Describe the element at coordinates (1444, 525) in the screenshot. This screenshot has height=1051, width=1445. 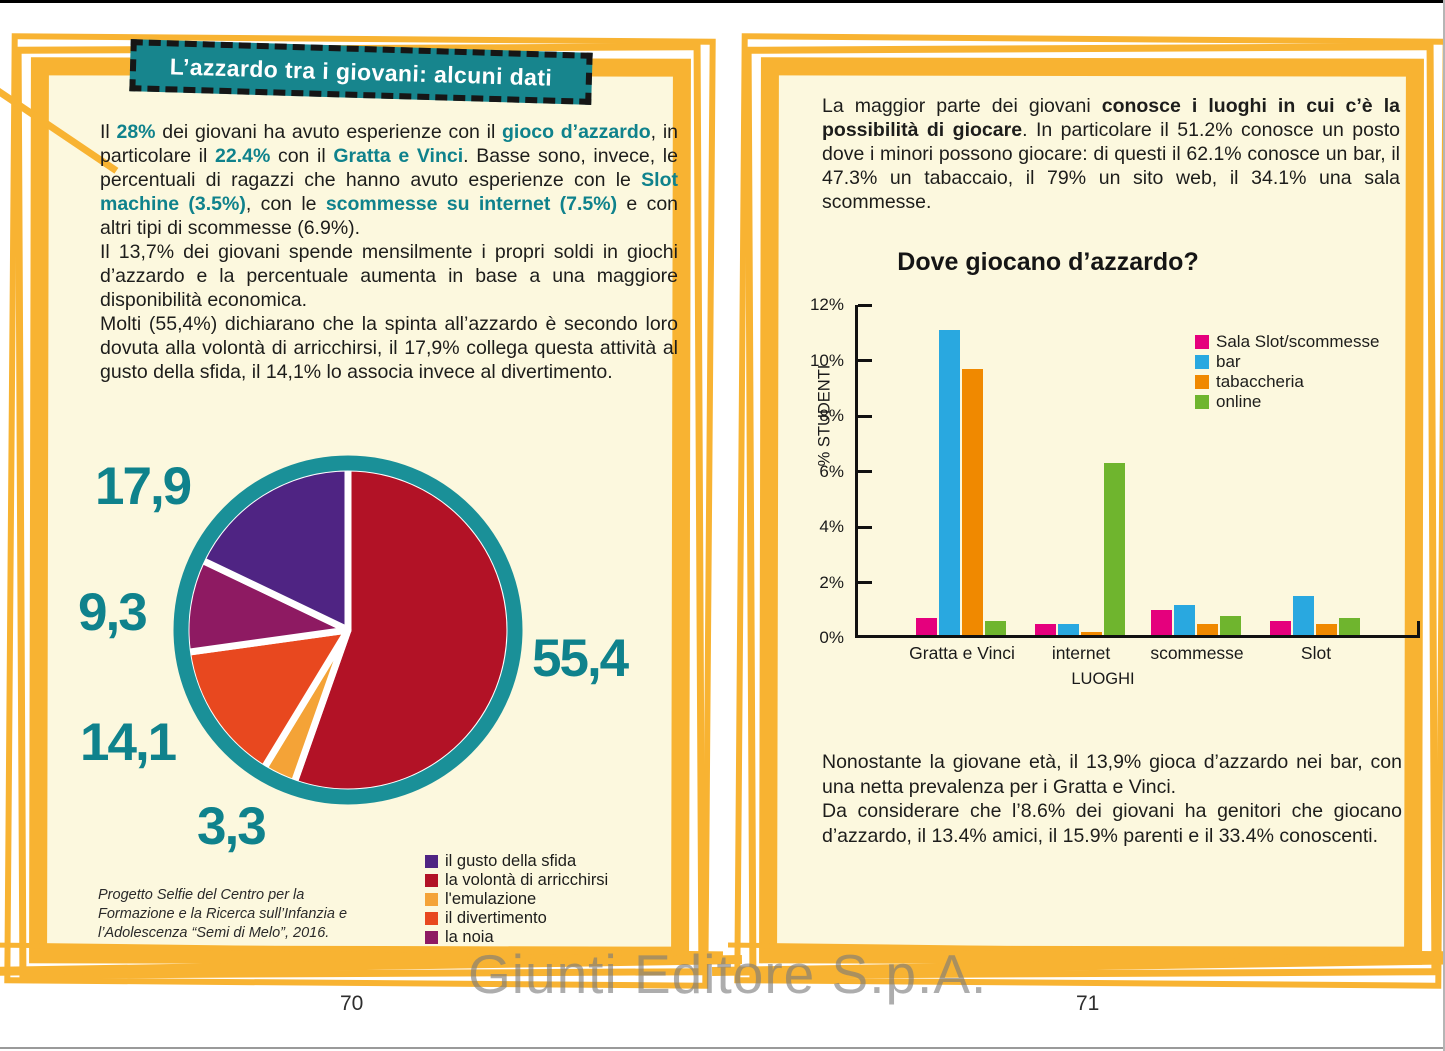
I see `scan-right-edge` at that location.